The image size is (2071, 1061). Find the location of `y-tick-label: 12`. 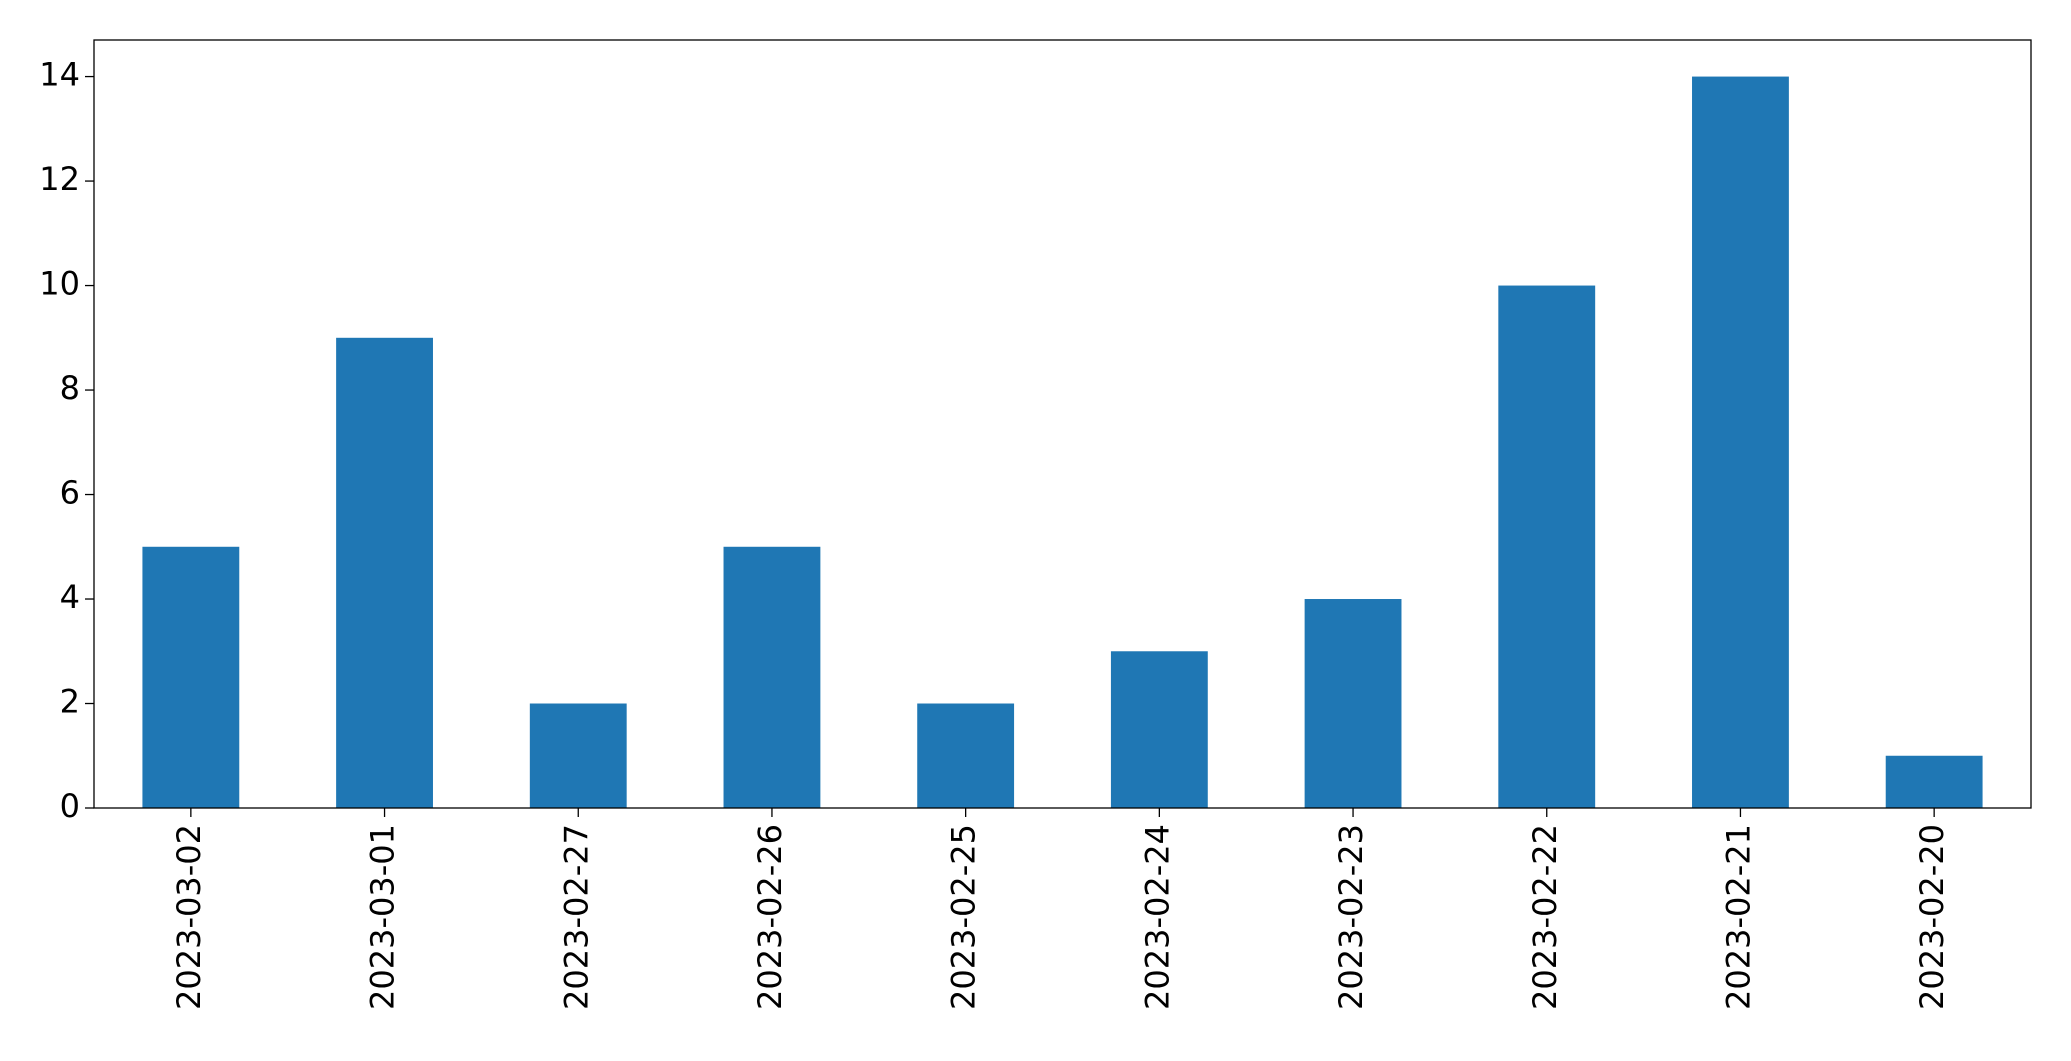

y-tick-label: 12 is located at coordinates (59, 179).